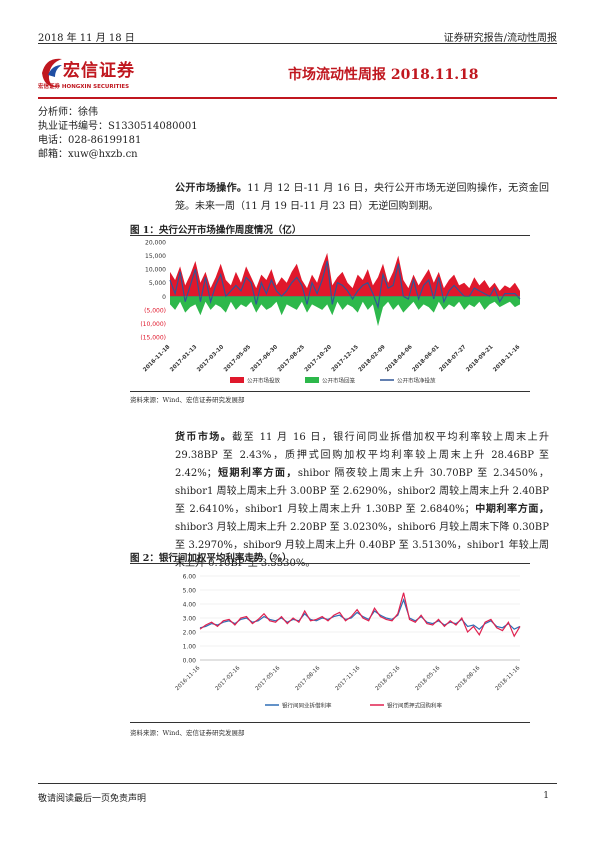 This screenshot has width=595, height=842. I want to click on x-tick-label: 2017-06-30, so click(264, 358).